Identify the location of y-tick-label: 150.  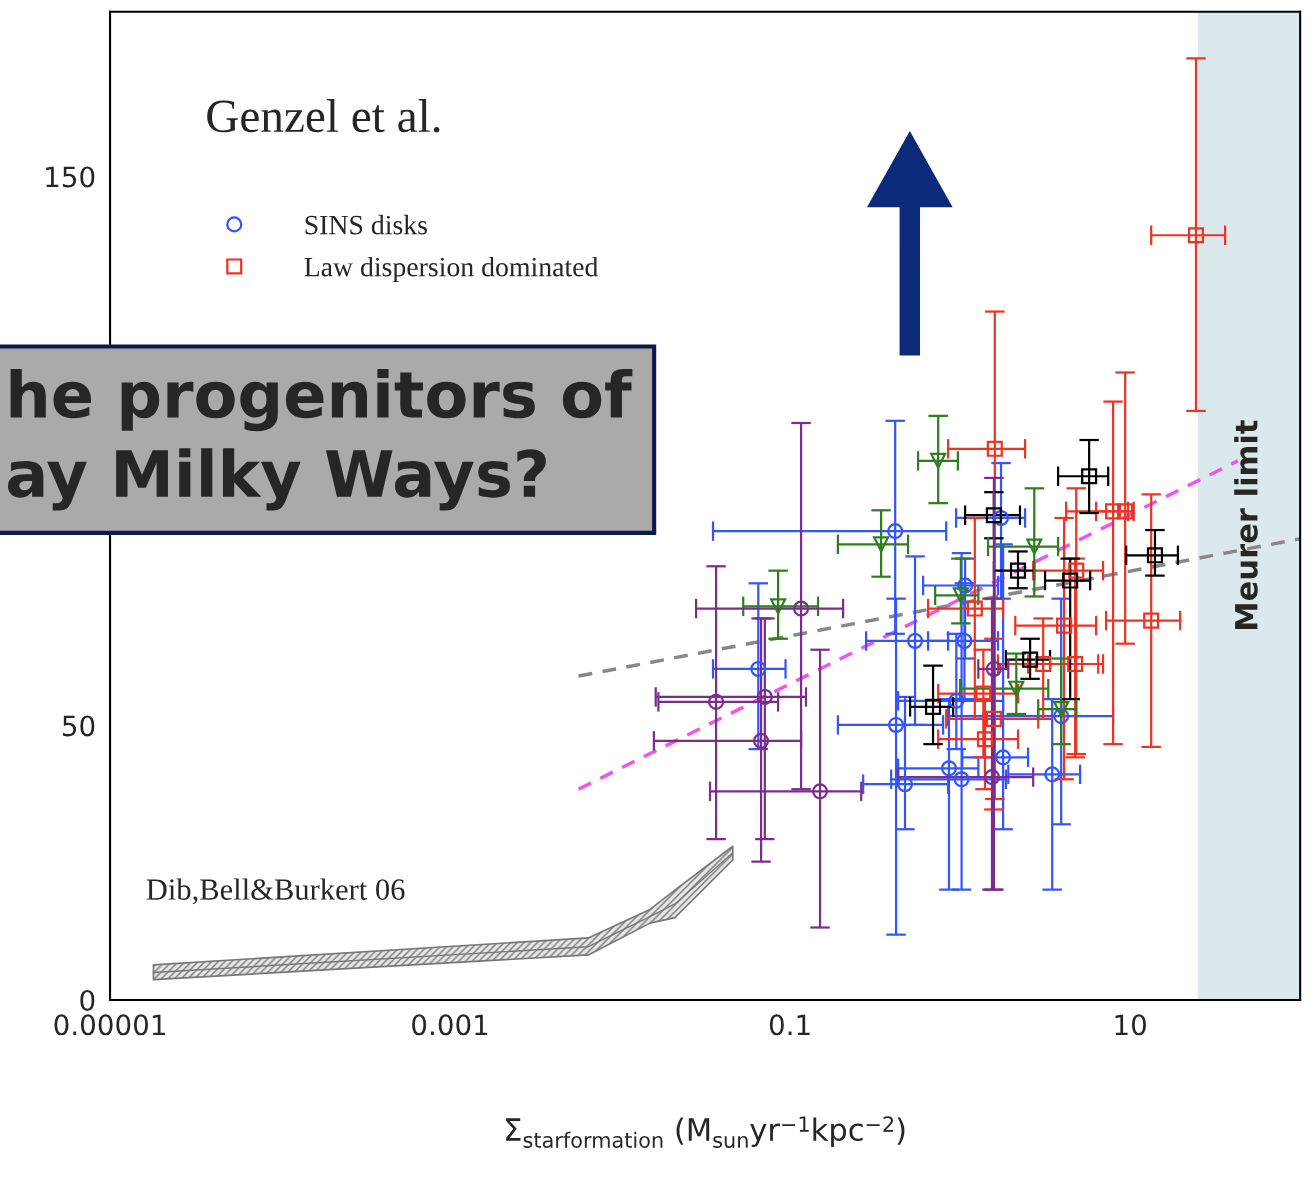
(70, 177).